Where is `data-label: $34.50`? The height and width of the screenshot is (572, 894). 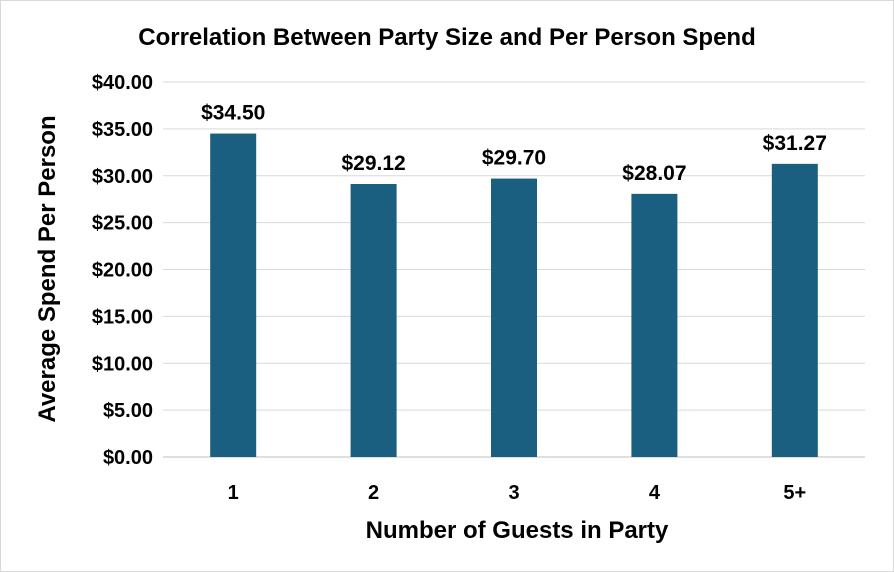
data-label: $34.50 is located at coordinates (233, 113).